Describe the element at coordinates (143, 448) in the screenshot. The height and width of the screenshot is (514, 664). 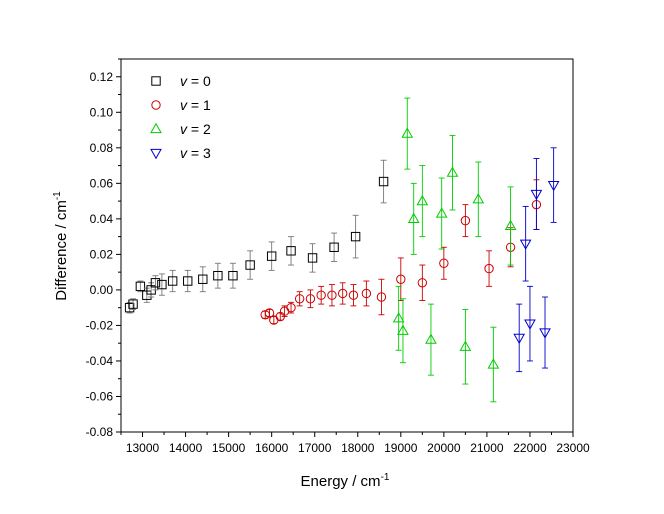
I see `x-tick-label: 13000` at that location.